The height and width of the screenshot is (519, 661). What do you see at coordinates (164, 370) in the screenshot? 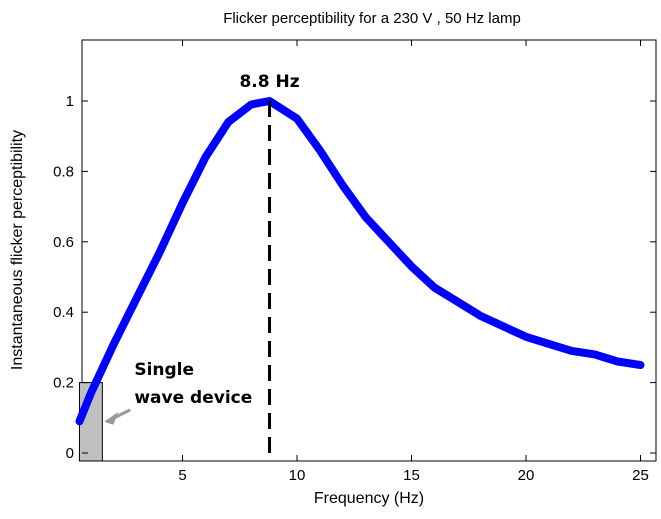
I see `shaded-region-label: Single` at bounding box center [164, 370].